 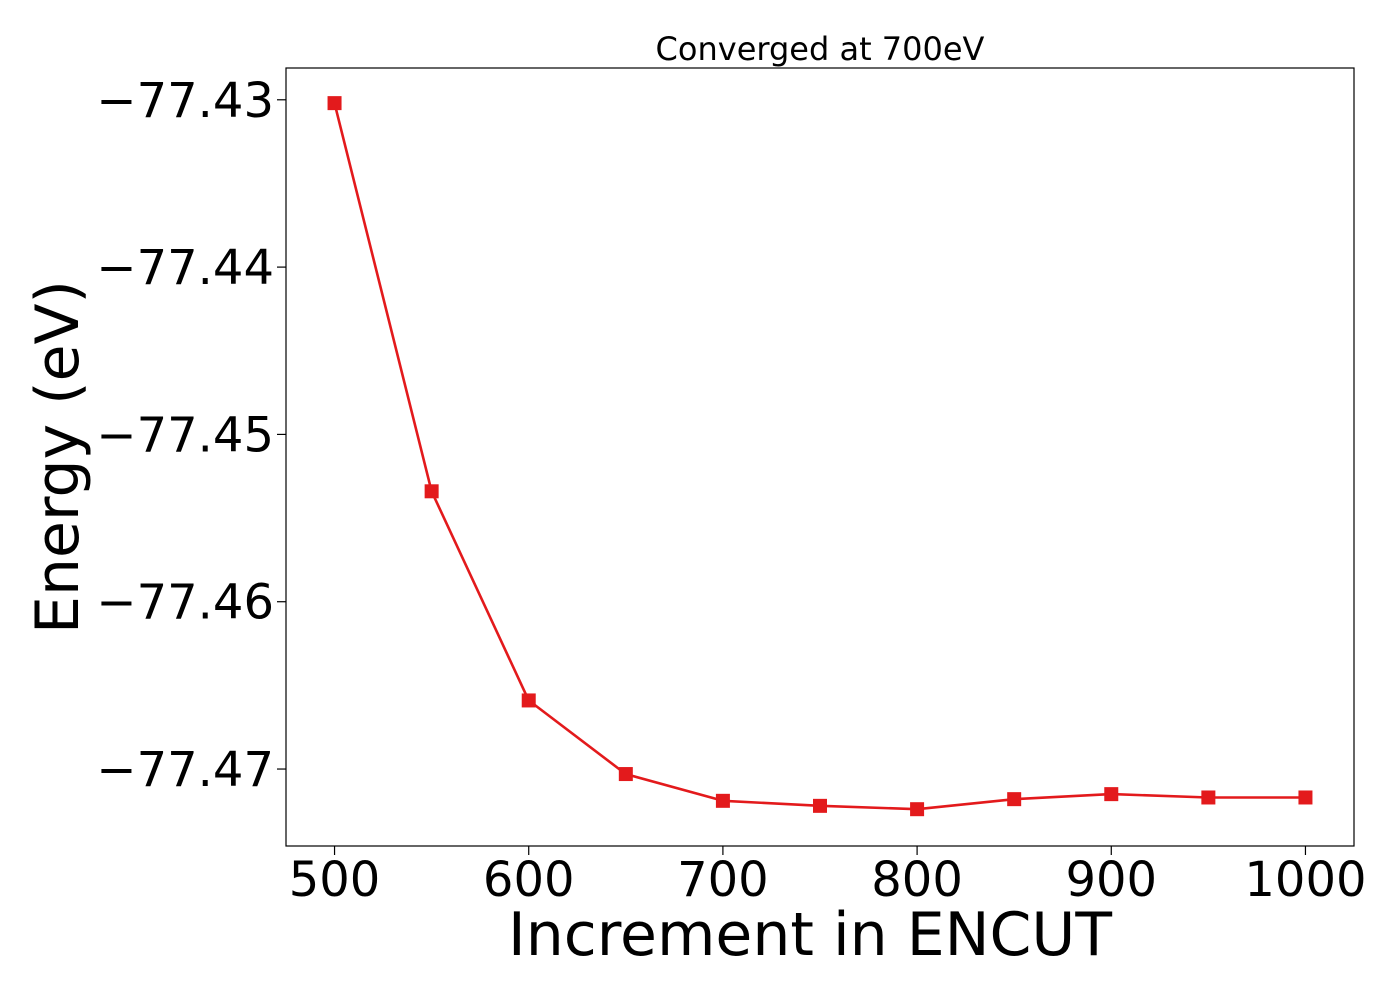 What do you see at coordinates (185, 603) in the screenshot?
I see `y-tick-label: −77.46` at bounding box center [185, 603].